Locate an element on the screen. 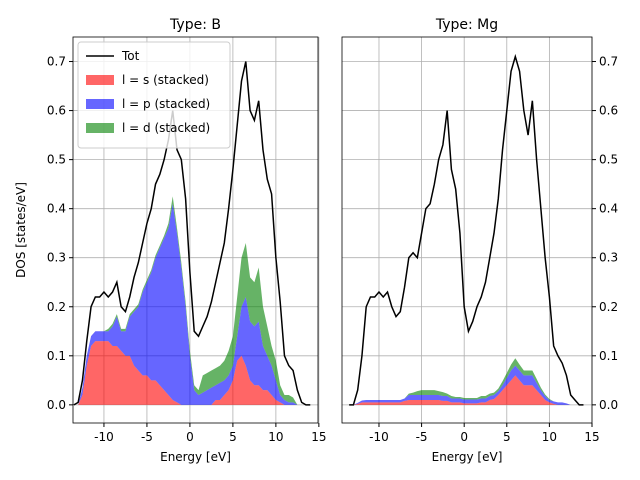 The height and width of the screenshot is (480, 640). y-axis-label: DOS [states/eV] is located at coordinates (21, 230).